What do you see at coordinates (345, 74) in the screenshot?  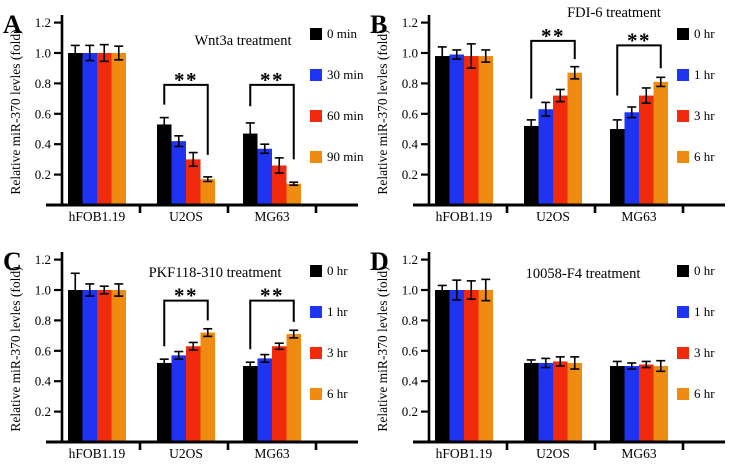 I see `legend-label: 30 min` at bounding box center [345, 74].